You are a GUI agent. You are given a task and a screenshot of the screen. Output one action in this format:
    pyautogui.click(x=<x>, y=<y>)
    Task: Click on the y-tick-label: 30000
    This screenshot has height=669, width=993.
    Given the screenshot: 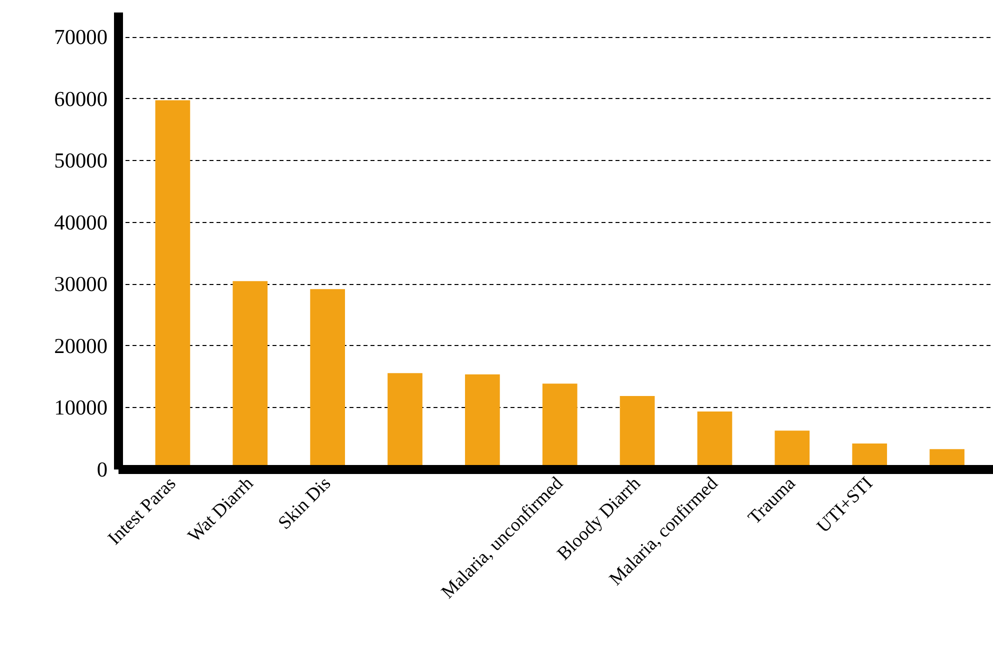 What is the action you would take?
    pyautogui.click(x=81, y=284)
    